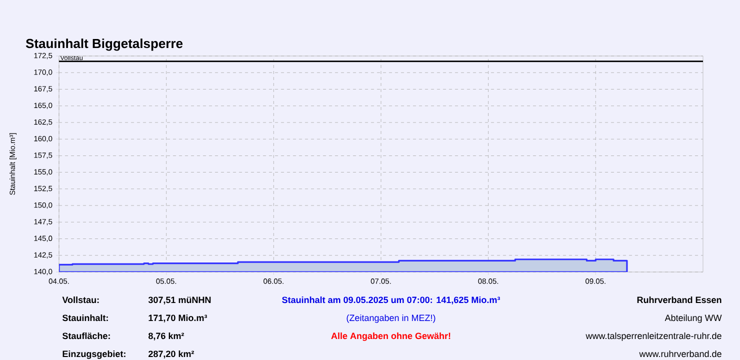 The width and height of the screenshot is (740, 360). I want to click on text: Ruhrverband Essen, so click(679, 300).